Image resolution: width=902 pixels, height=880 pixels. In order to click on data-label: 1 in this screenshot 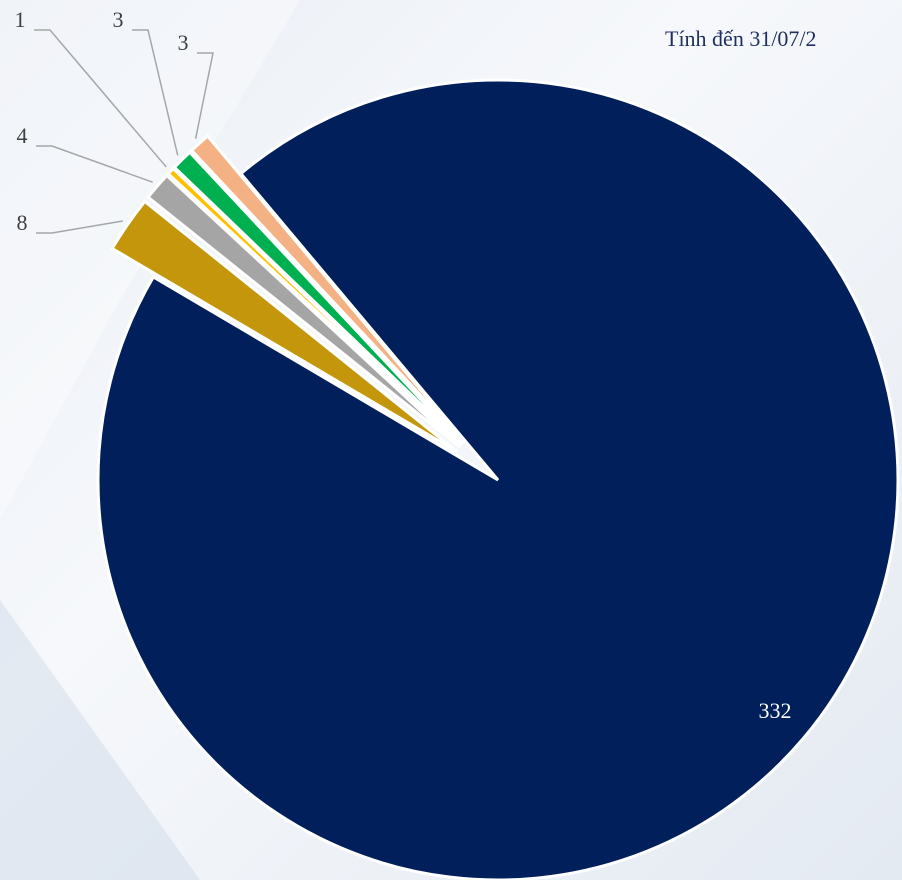, I will do `click(20, 19)`.